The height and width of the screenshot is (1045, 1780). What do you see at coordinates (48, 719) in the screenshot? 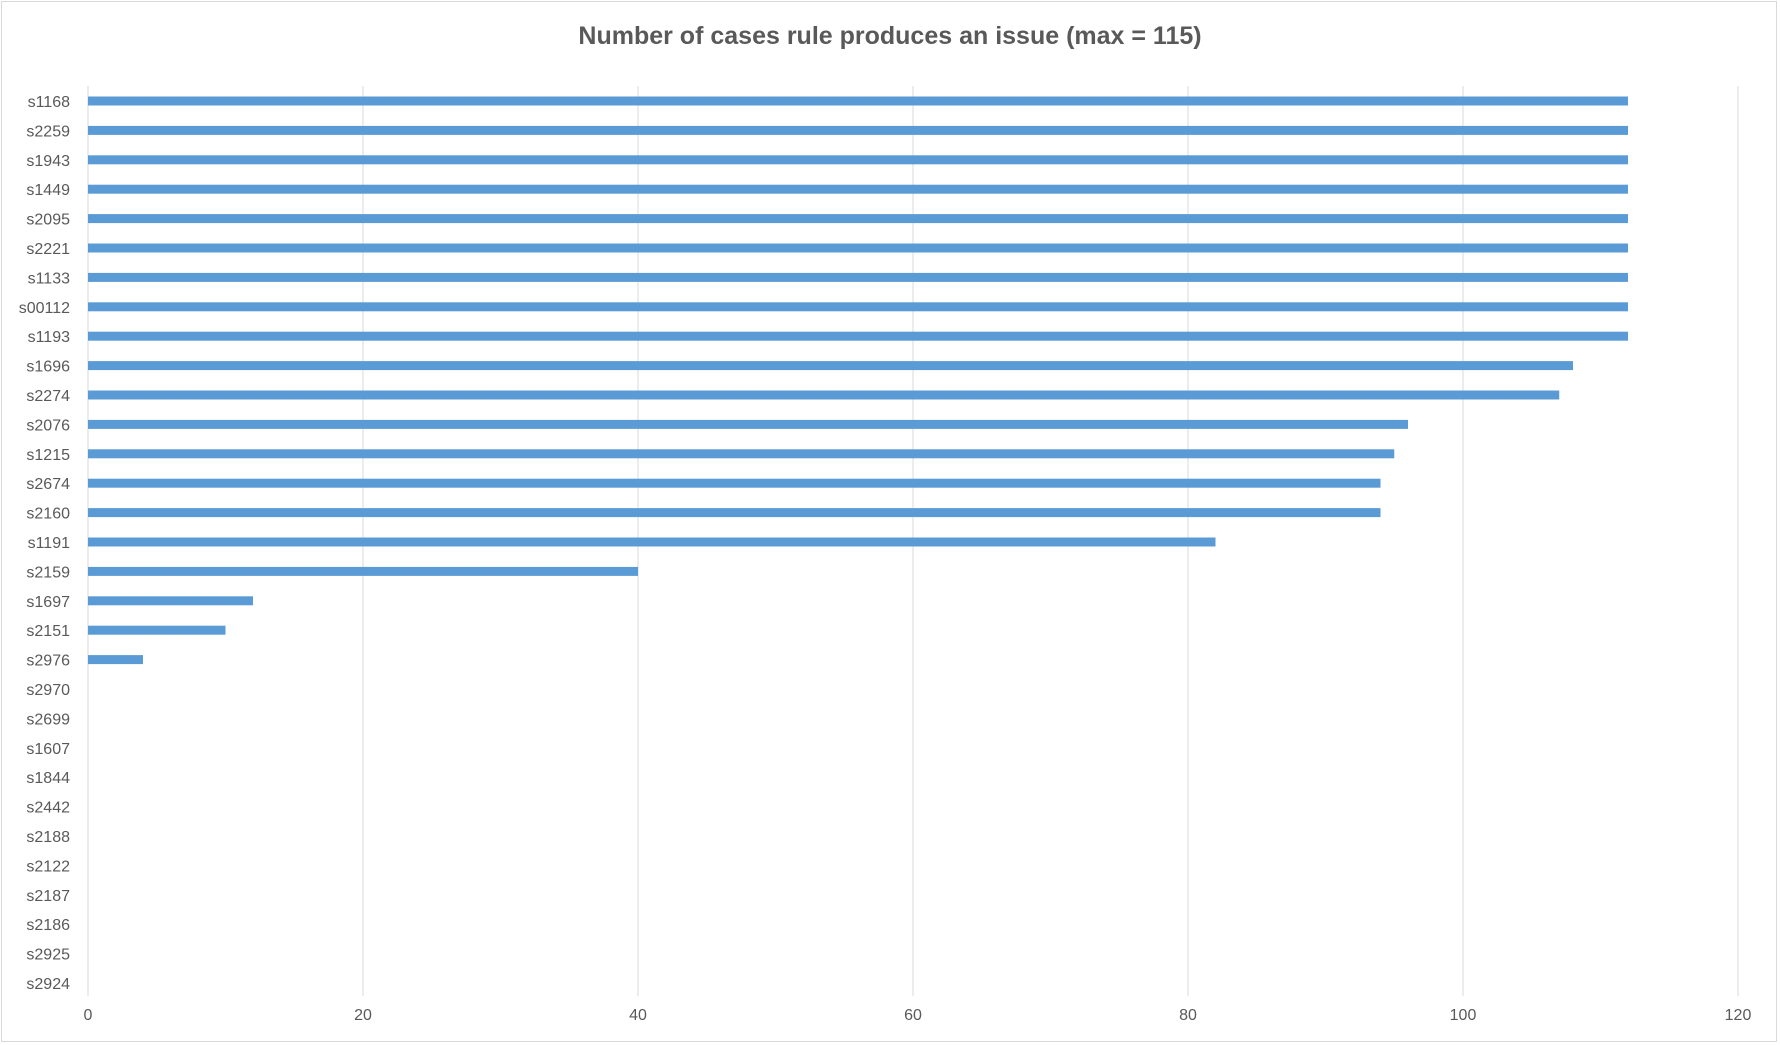
I see `category-label: s2699` at bounding box center [48, 719].